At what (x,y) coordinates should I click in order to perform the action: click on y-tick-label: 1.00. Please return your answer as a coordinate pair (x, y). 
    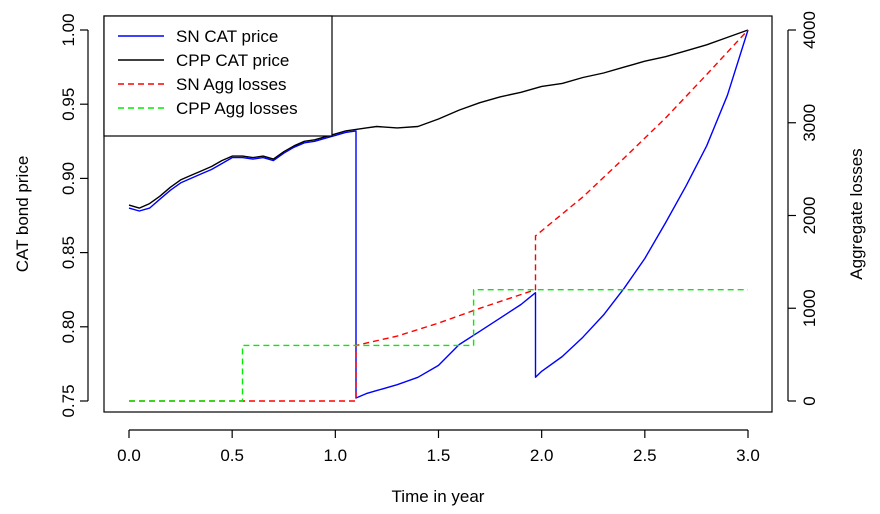
    Looking at the image, I should click on (68, 29).